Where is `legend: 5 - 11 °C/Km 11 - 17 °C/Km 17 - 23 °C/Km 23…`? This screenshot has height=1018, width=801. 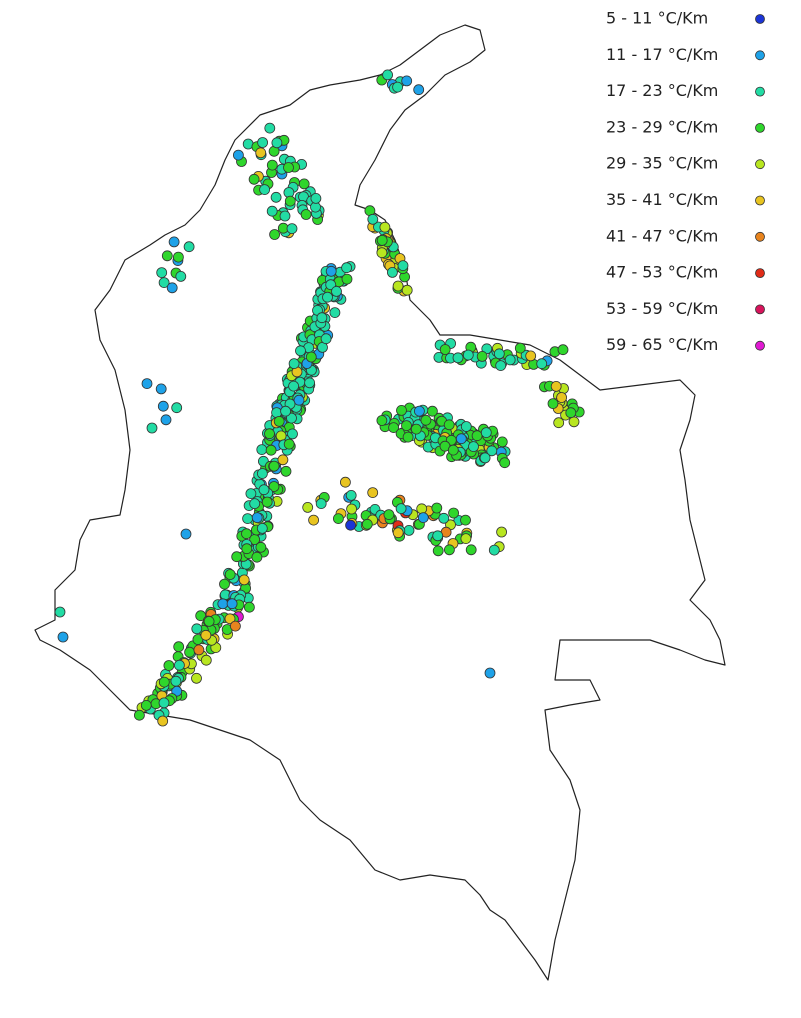 legend: 5 - 11 °C/Km 11 - 17 °C/Km 17 - 23 °C/Km 23… is located at coordinates (685, 181).